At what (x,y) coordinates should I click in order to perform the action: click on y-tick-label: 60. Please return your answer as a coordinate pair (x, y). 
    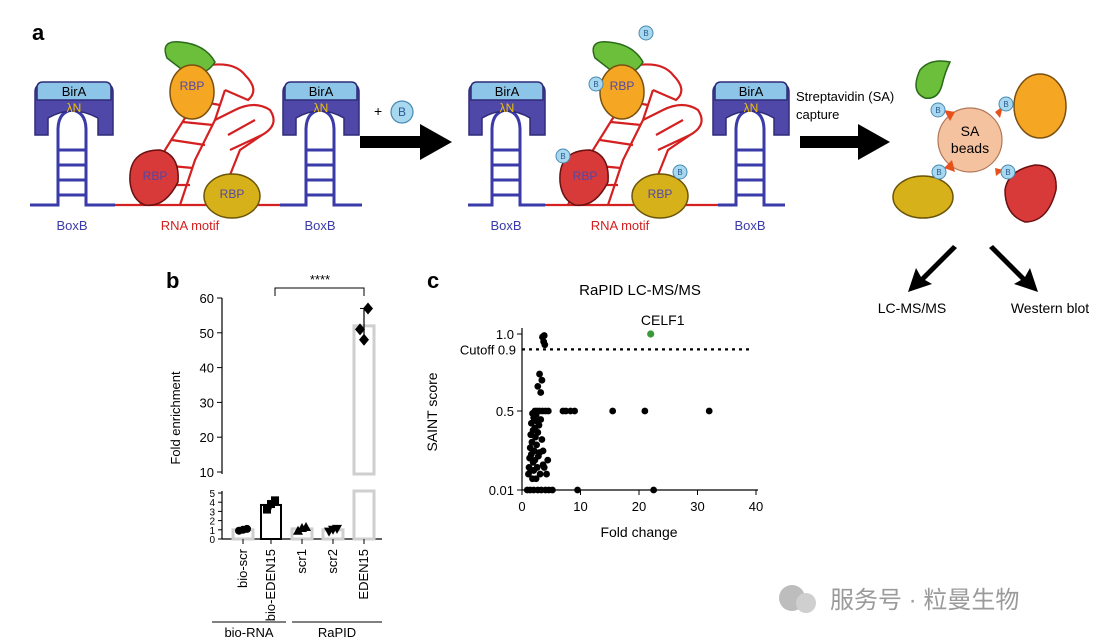
    Looking at the image, I should click on (207, 298).